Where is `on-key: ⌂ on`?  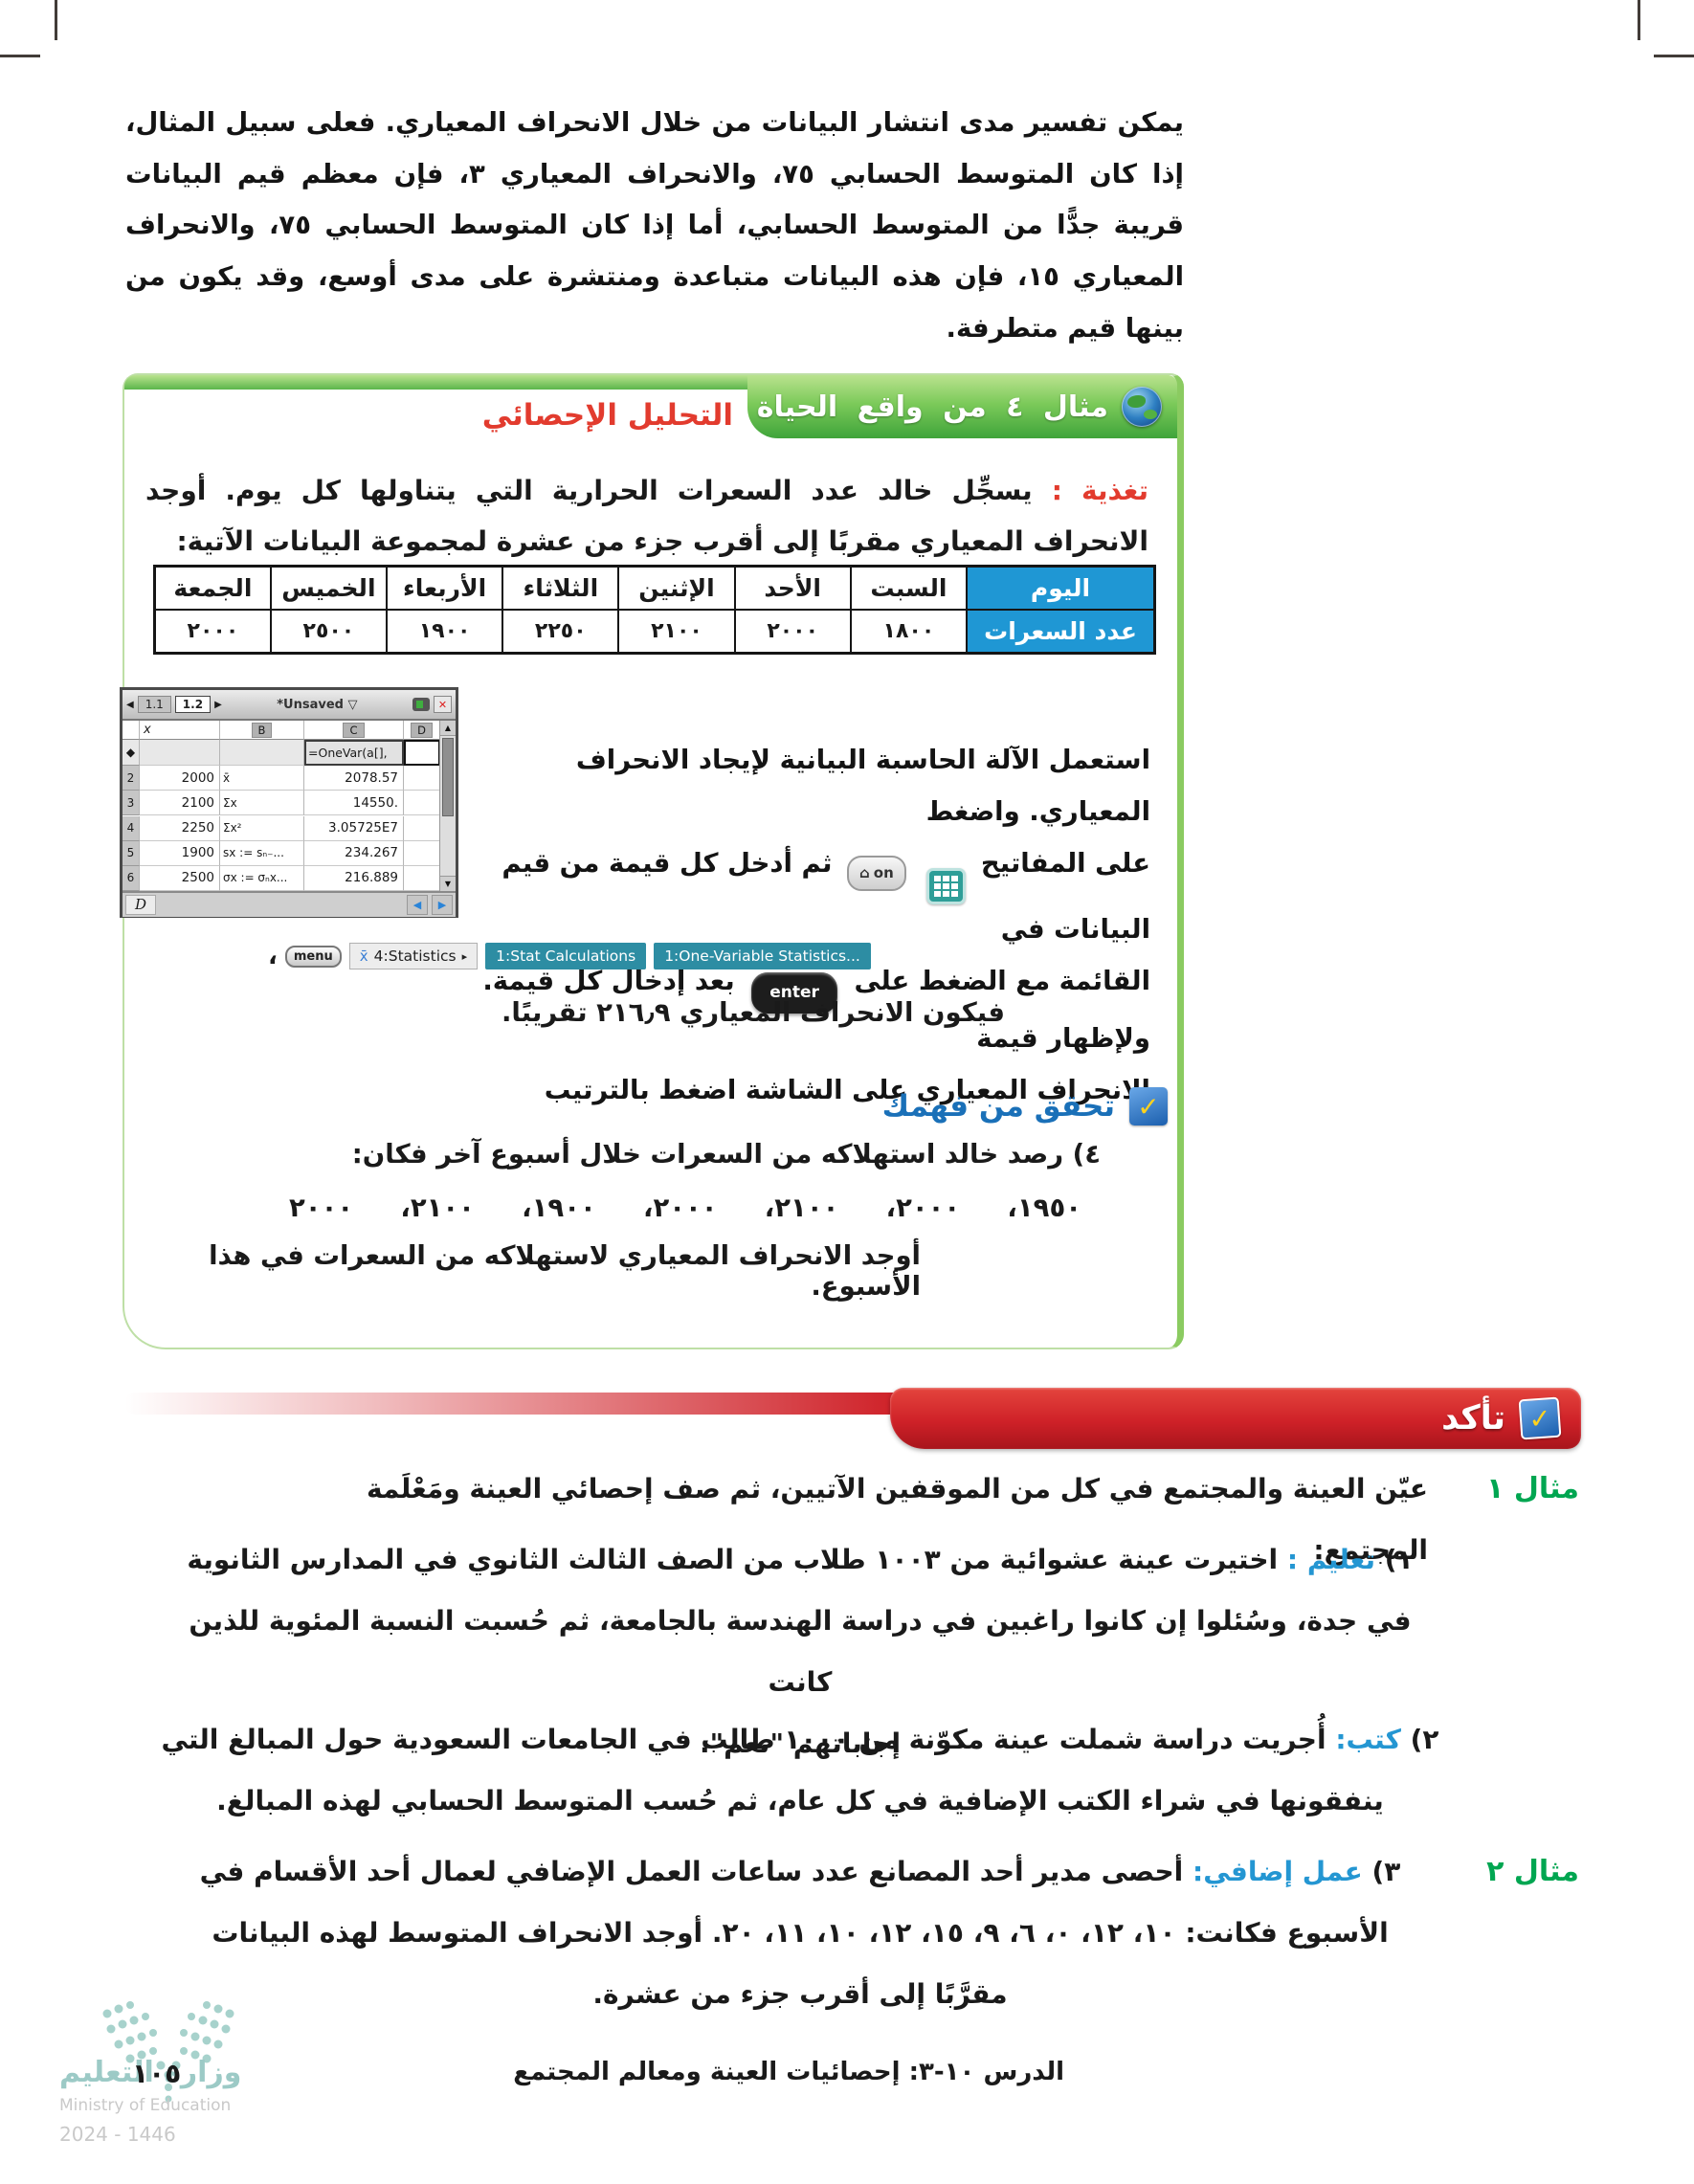
on-key: ⌂ on is located at coordinates (876, 874).